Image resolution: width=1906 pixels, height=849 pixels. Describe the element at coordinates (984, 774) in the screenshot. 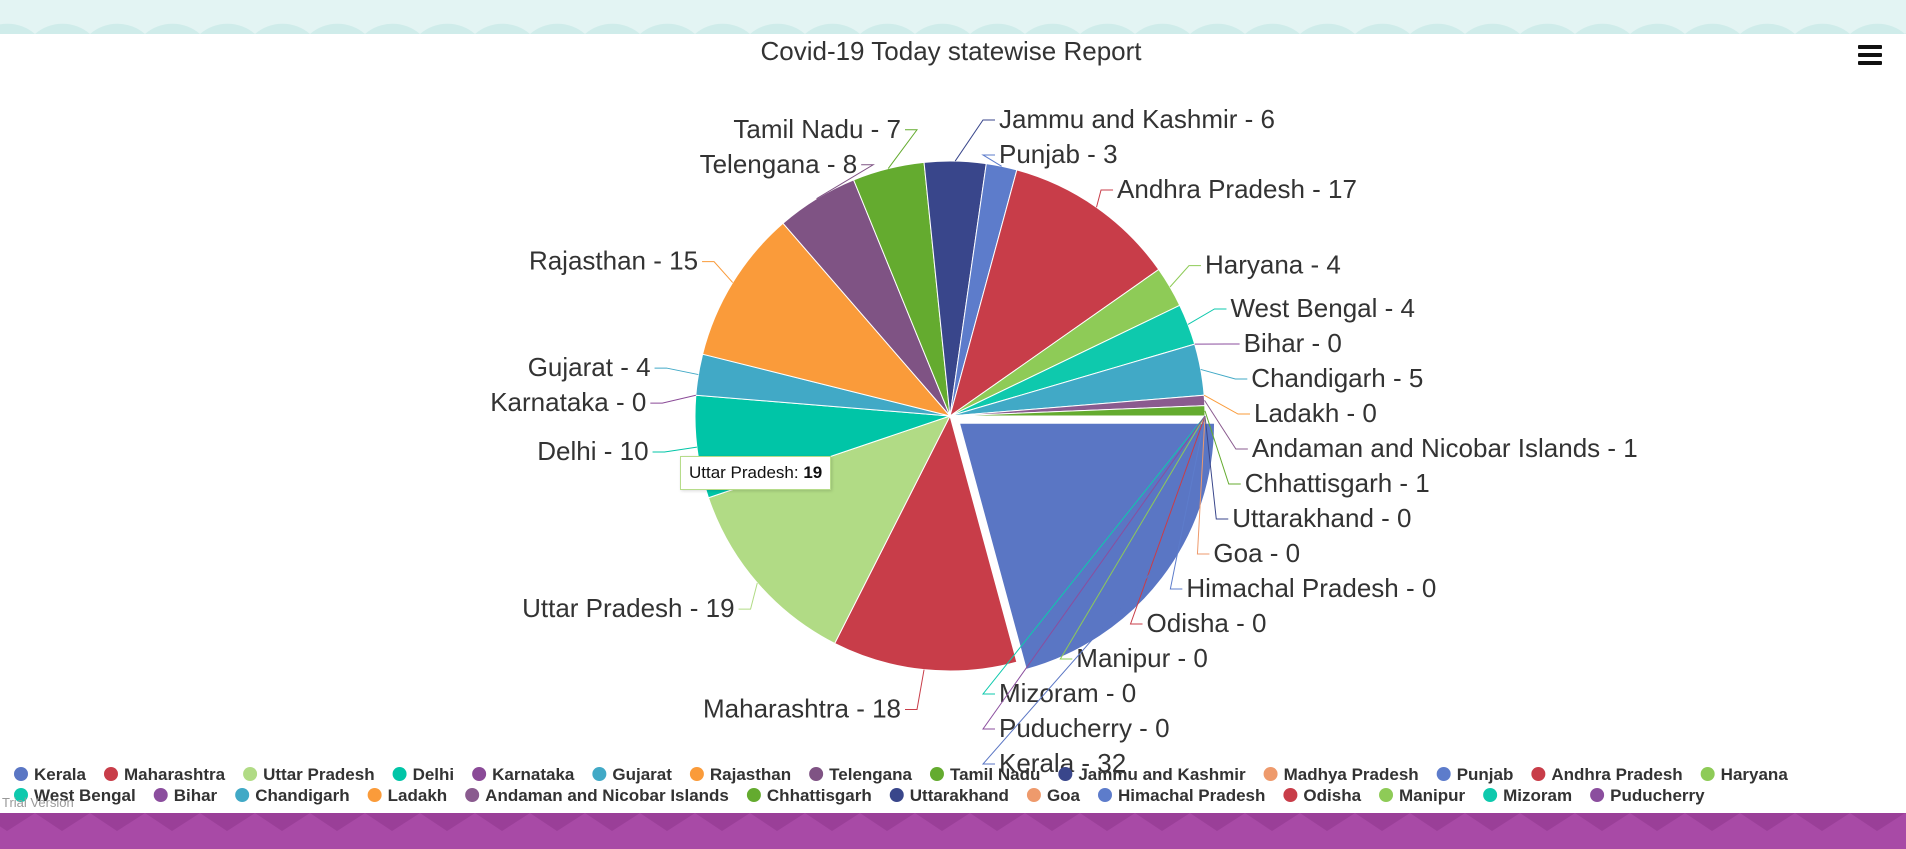

I see `legend-item-tamil-nadu: Tamil Nadu` at that location.